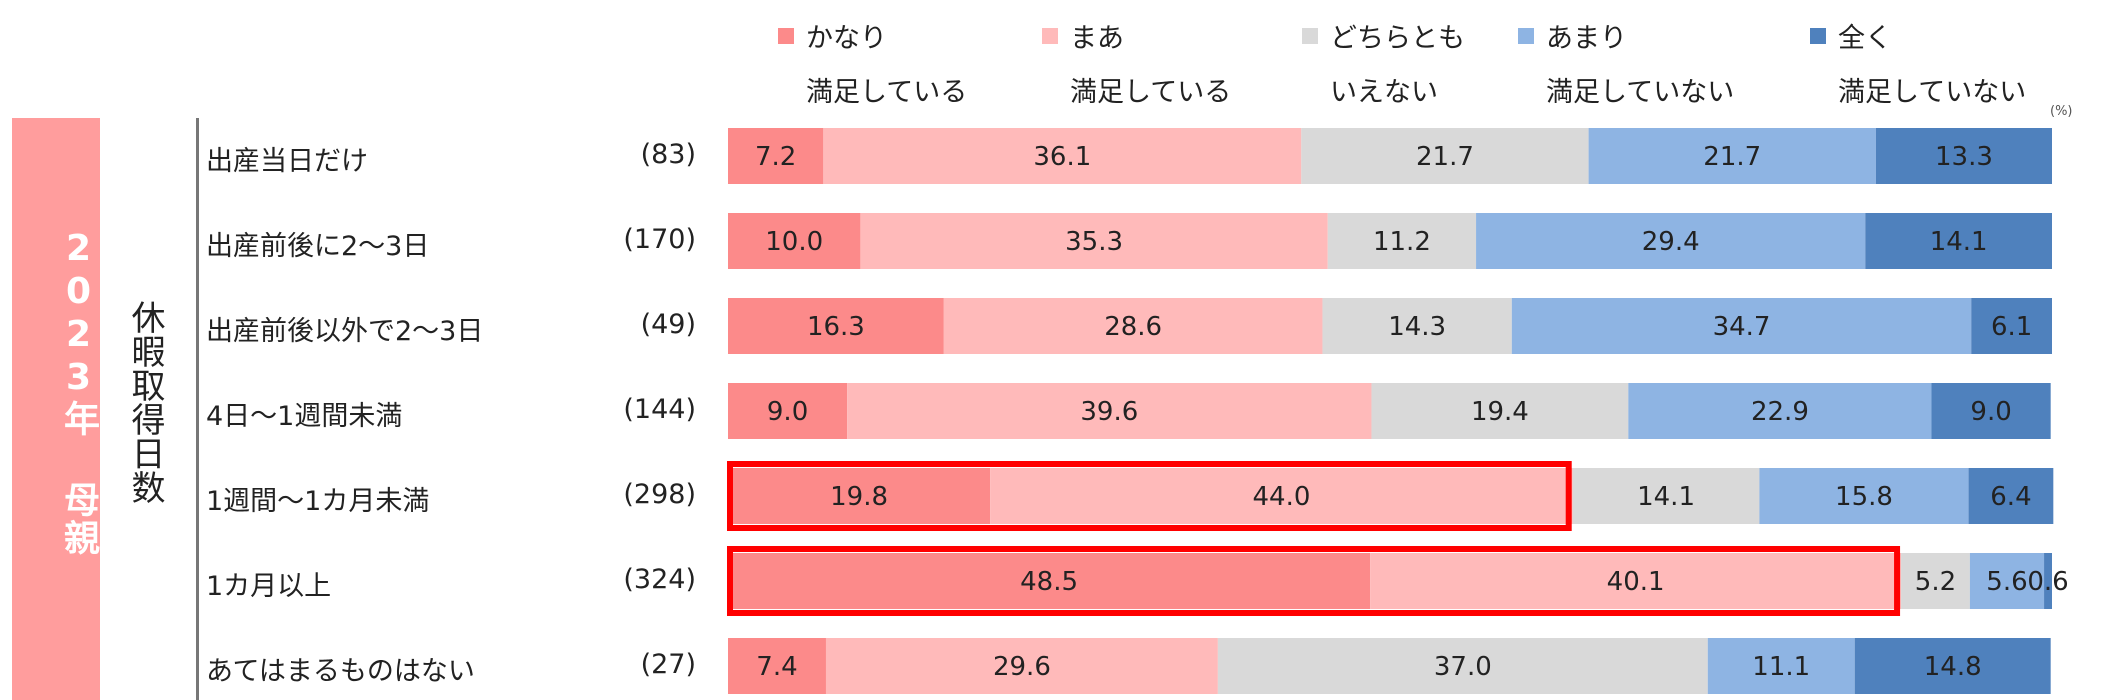  I want to click on data-label-3-1: 39.6, so click(1109, 412).